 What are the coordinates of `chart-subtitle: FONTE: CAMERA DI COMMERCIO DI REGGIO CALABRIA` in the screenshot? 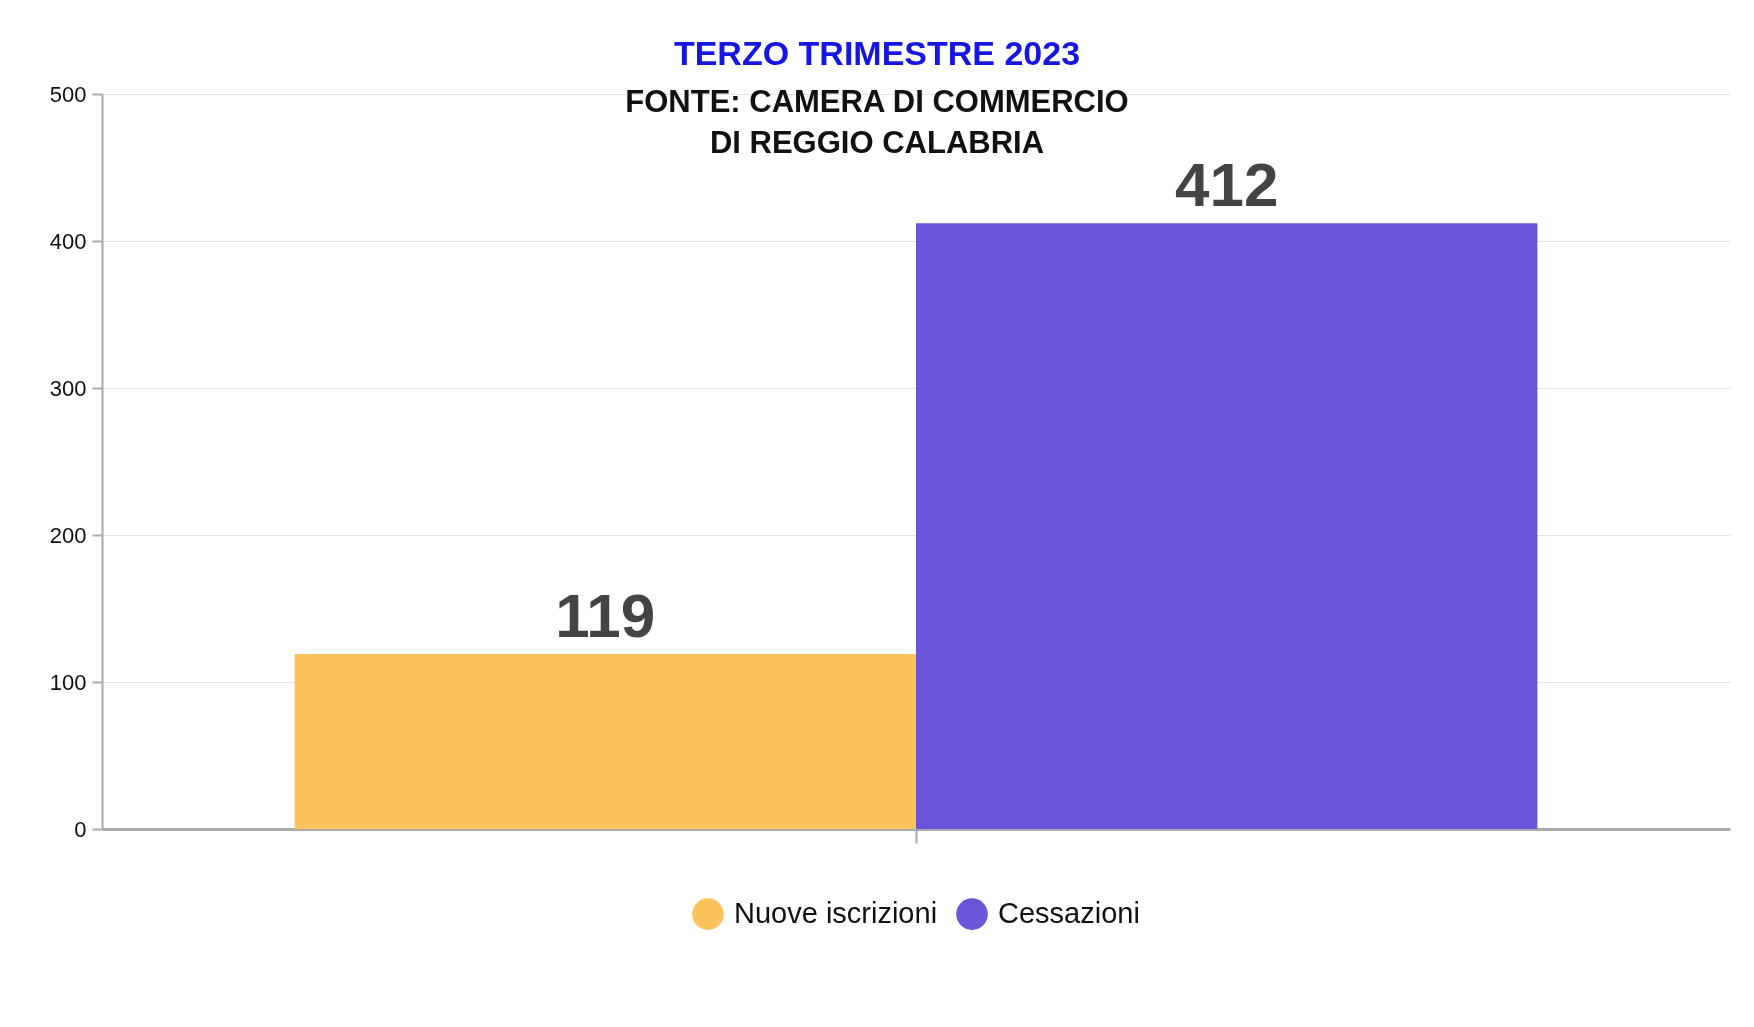 It's located at (877, 122).